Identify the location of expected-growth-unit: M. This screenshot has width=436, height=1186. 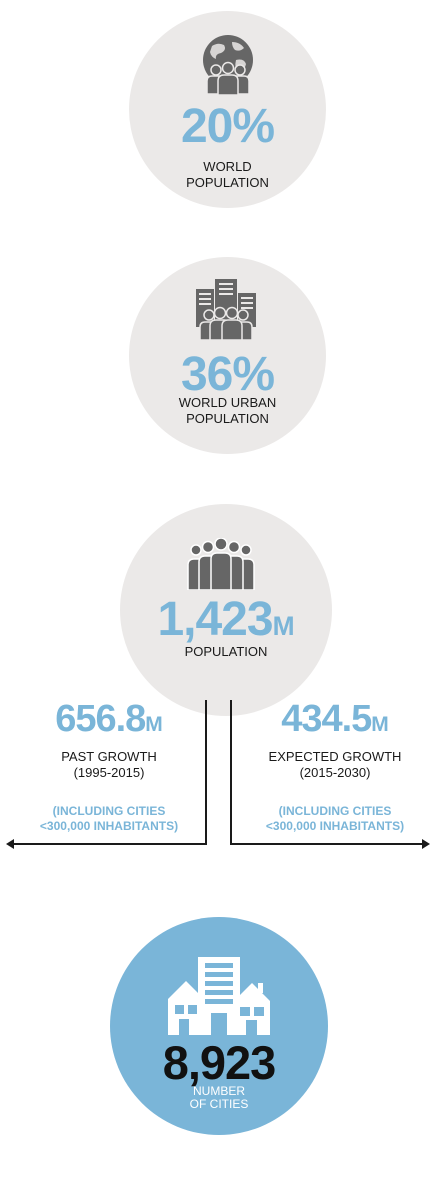
(380, 724).